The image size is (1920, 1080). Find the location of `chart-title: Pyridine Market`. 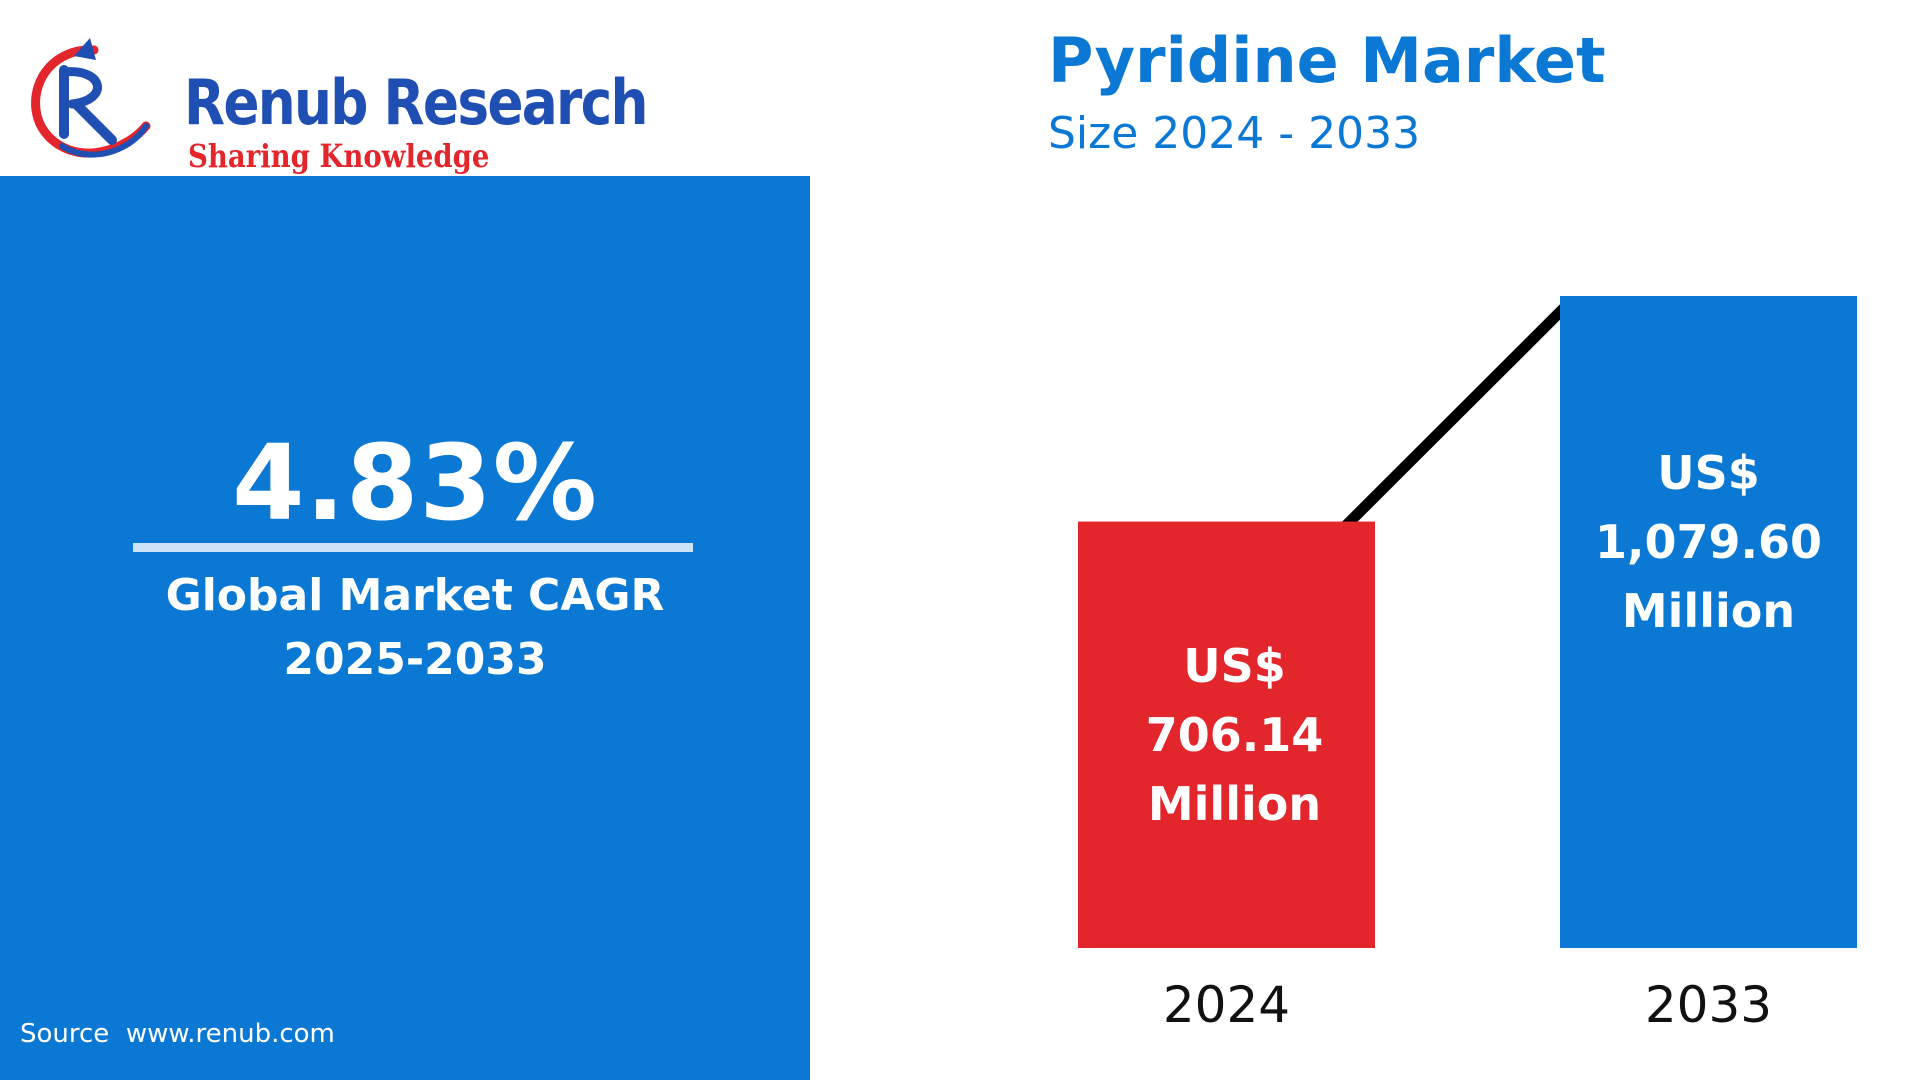

chart-title: Pyridine Market is located at coordinates (1327, 60).